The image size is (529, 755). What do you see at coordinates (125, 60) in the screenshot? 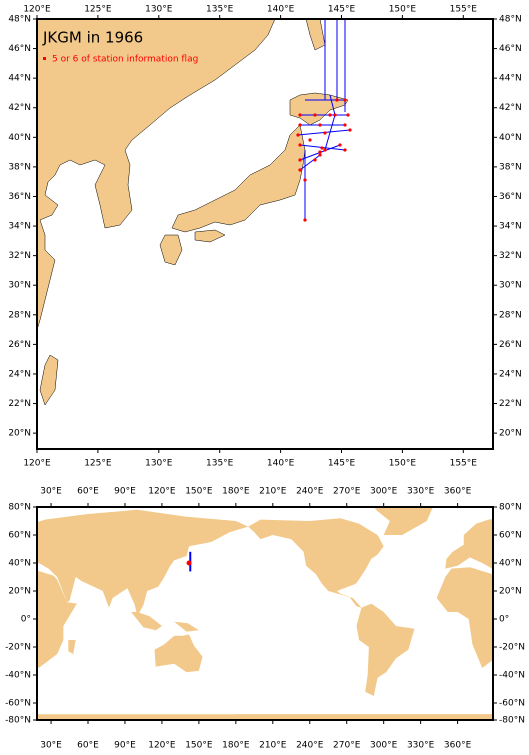
I see `legend-label: 5 or 6 of station information flag` at bounding box center [125, 60].